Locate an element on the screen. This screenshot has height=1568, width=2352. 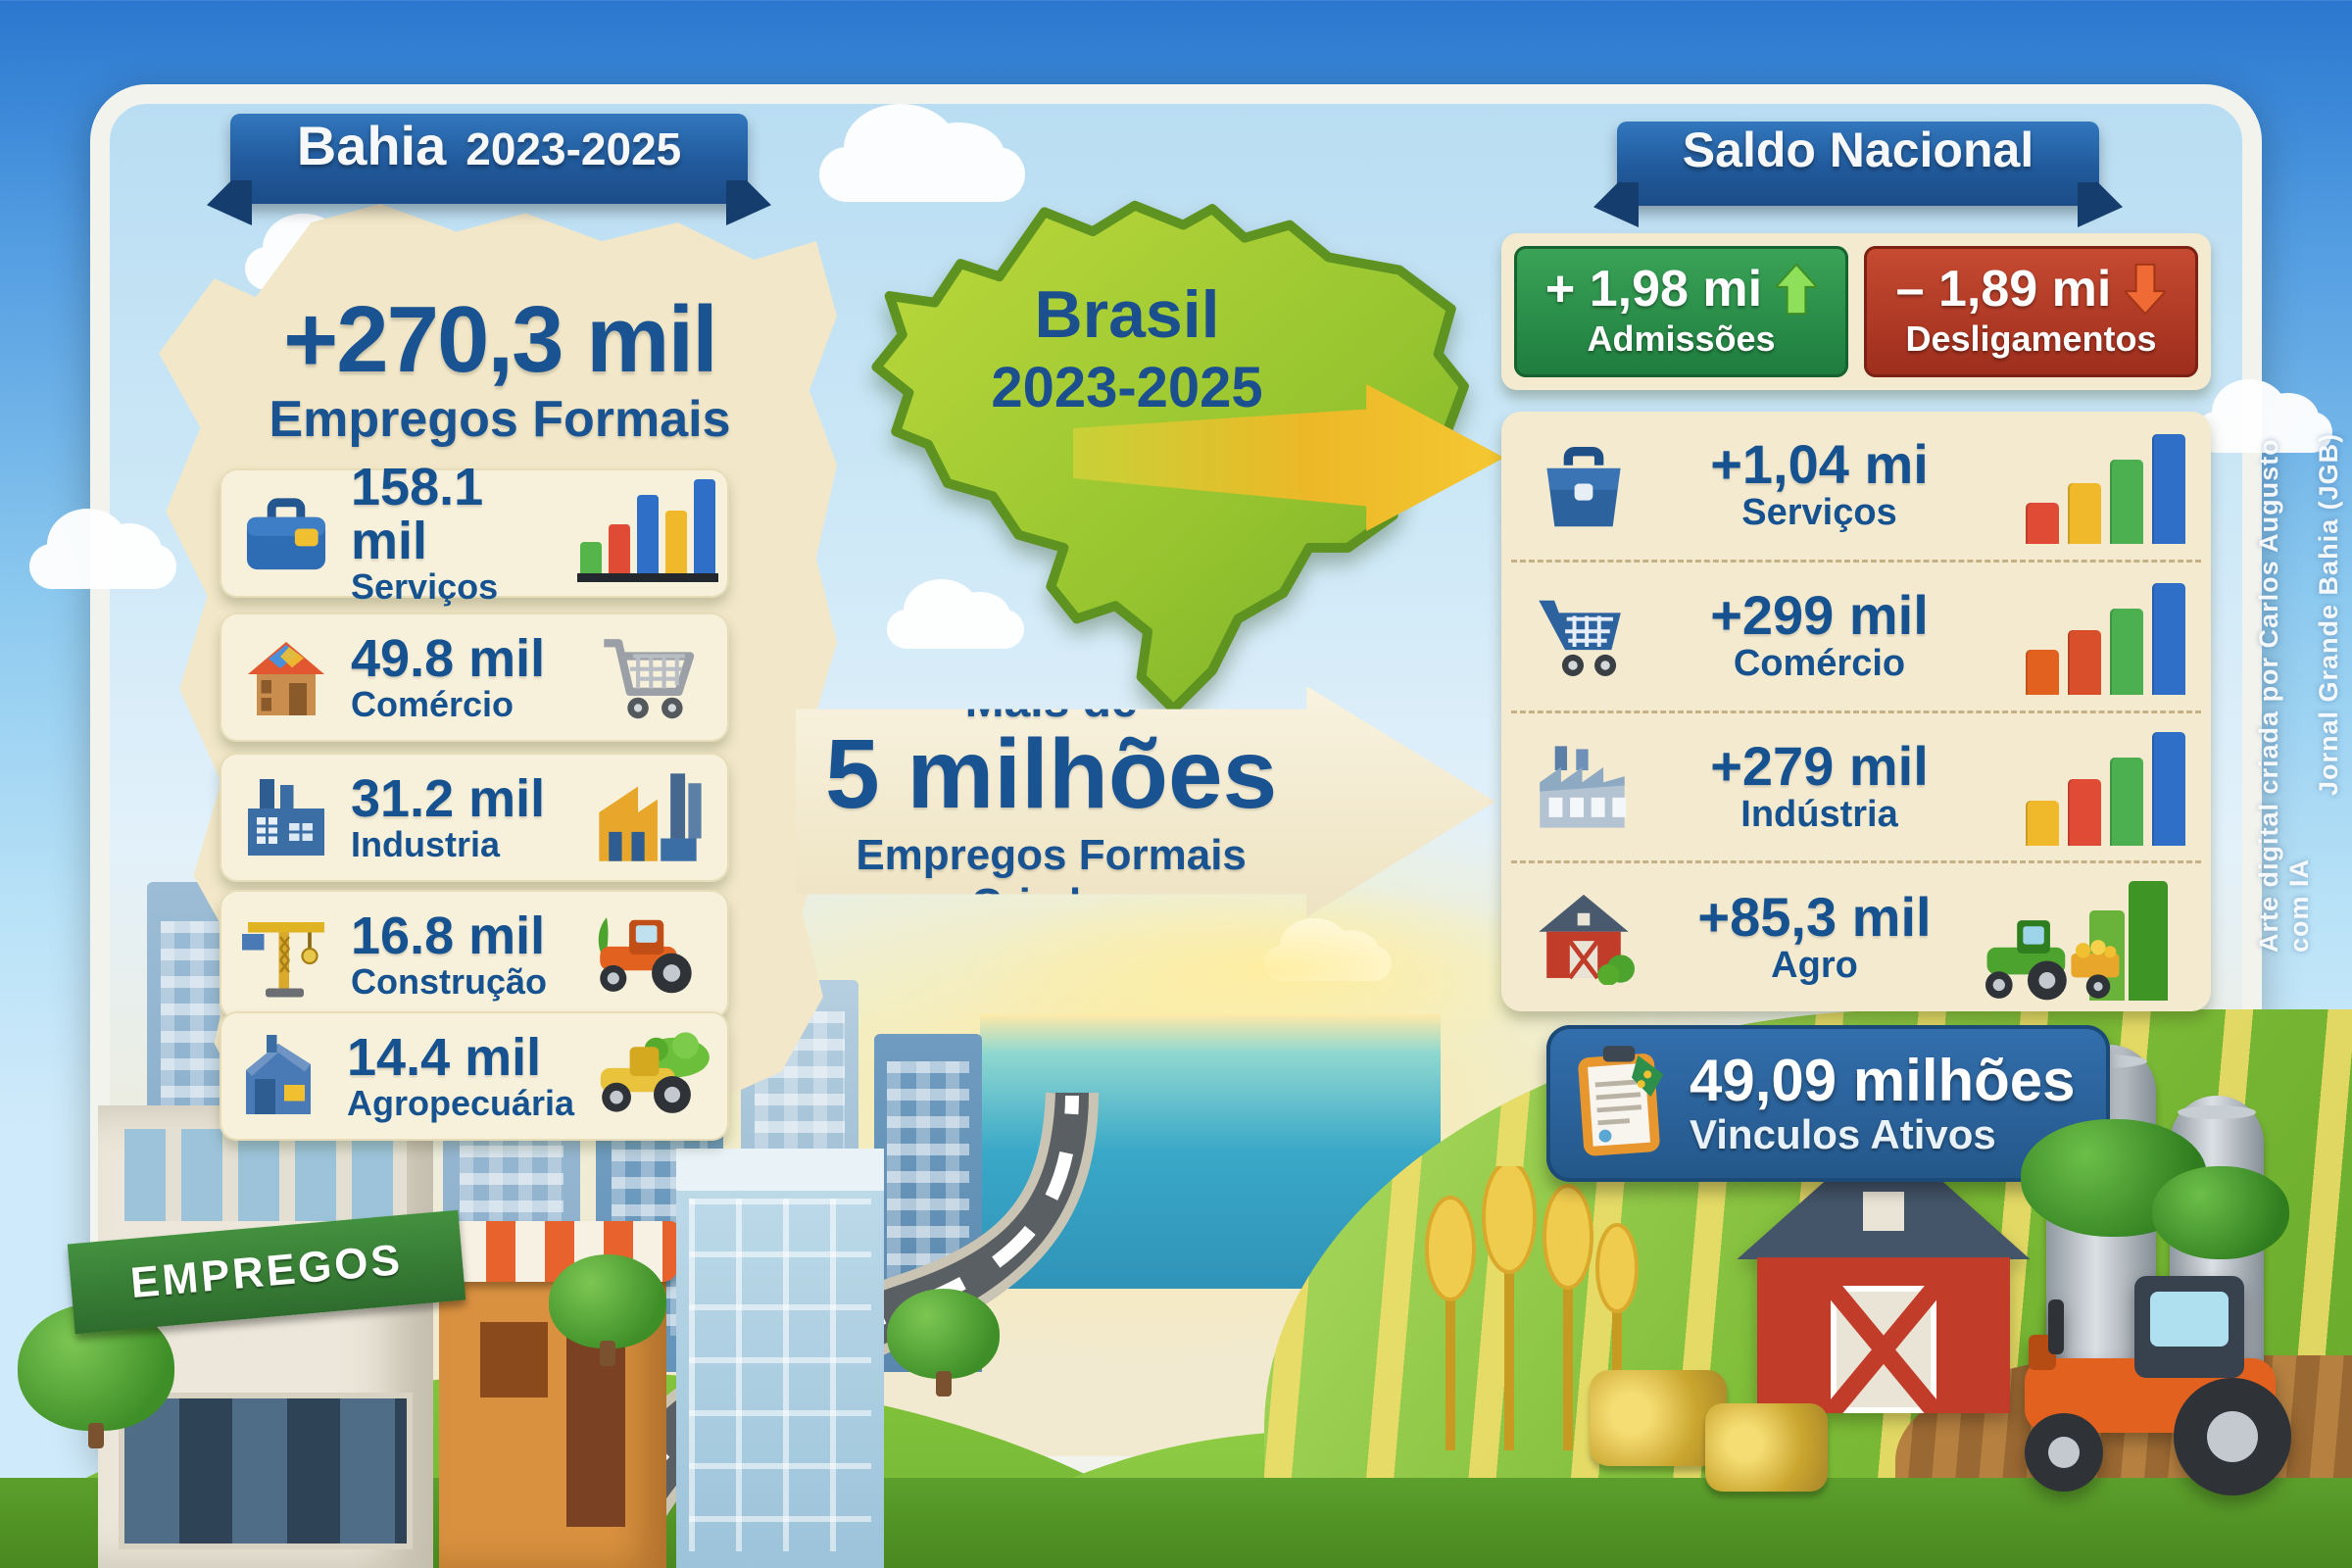
saldo-sector-comercio: +299 mil Comércio is located at coordinates (1856, 634).